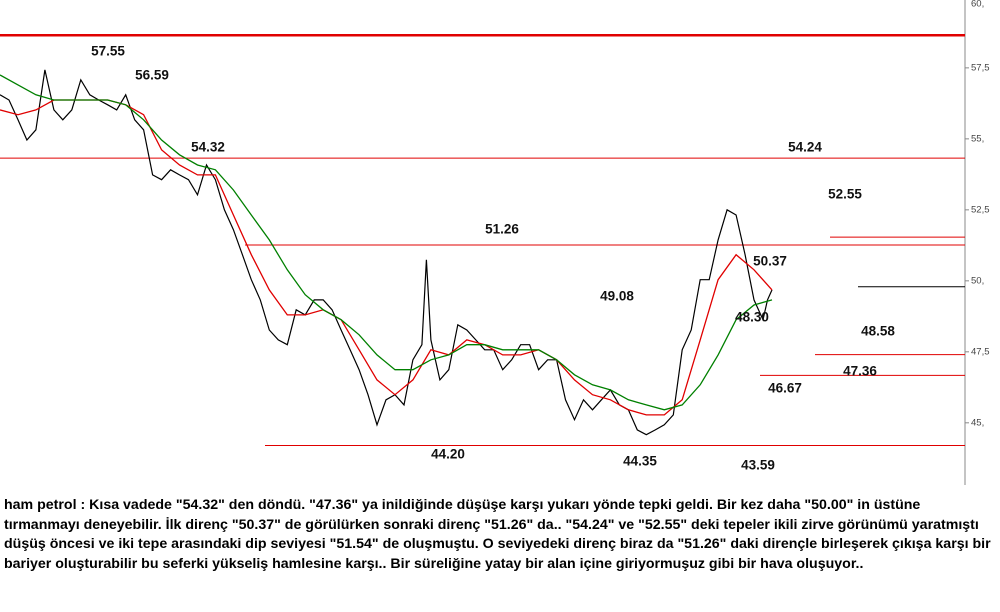 This screenshot has width=1000, height=612. What do you see at coordinates (770, 261) in the screenshot?
I see `annotation: 50.37` at bounding box center [770, 261].